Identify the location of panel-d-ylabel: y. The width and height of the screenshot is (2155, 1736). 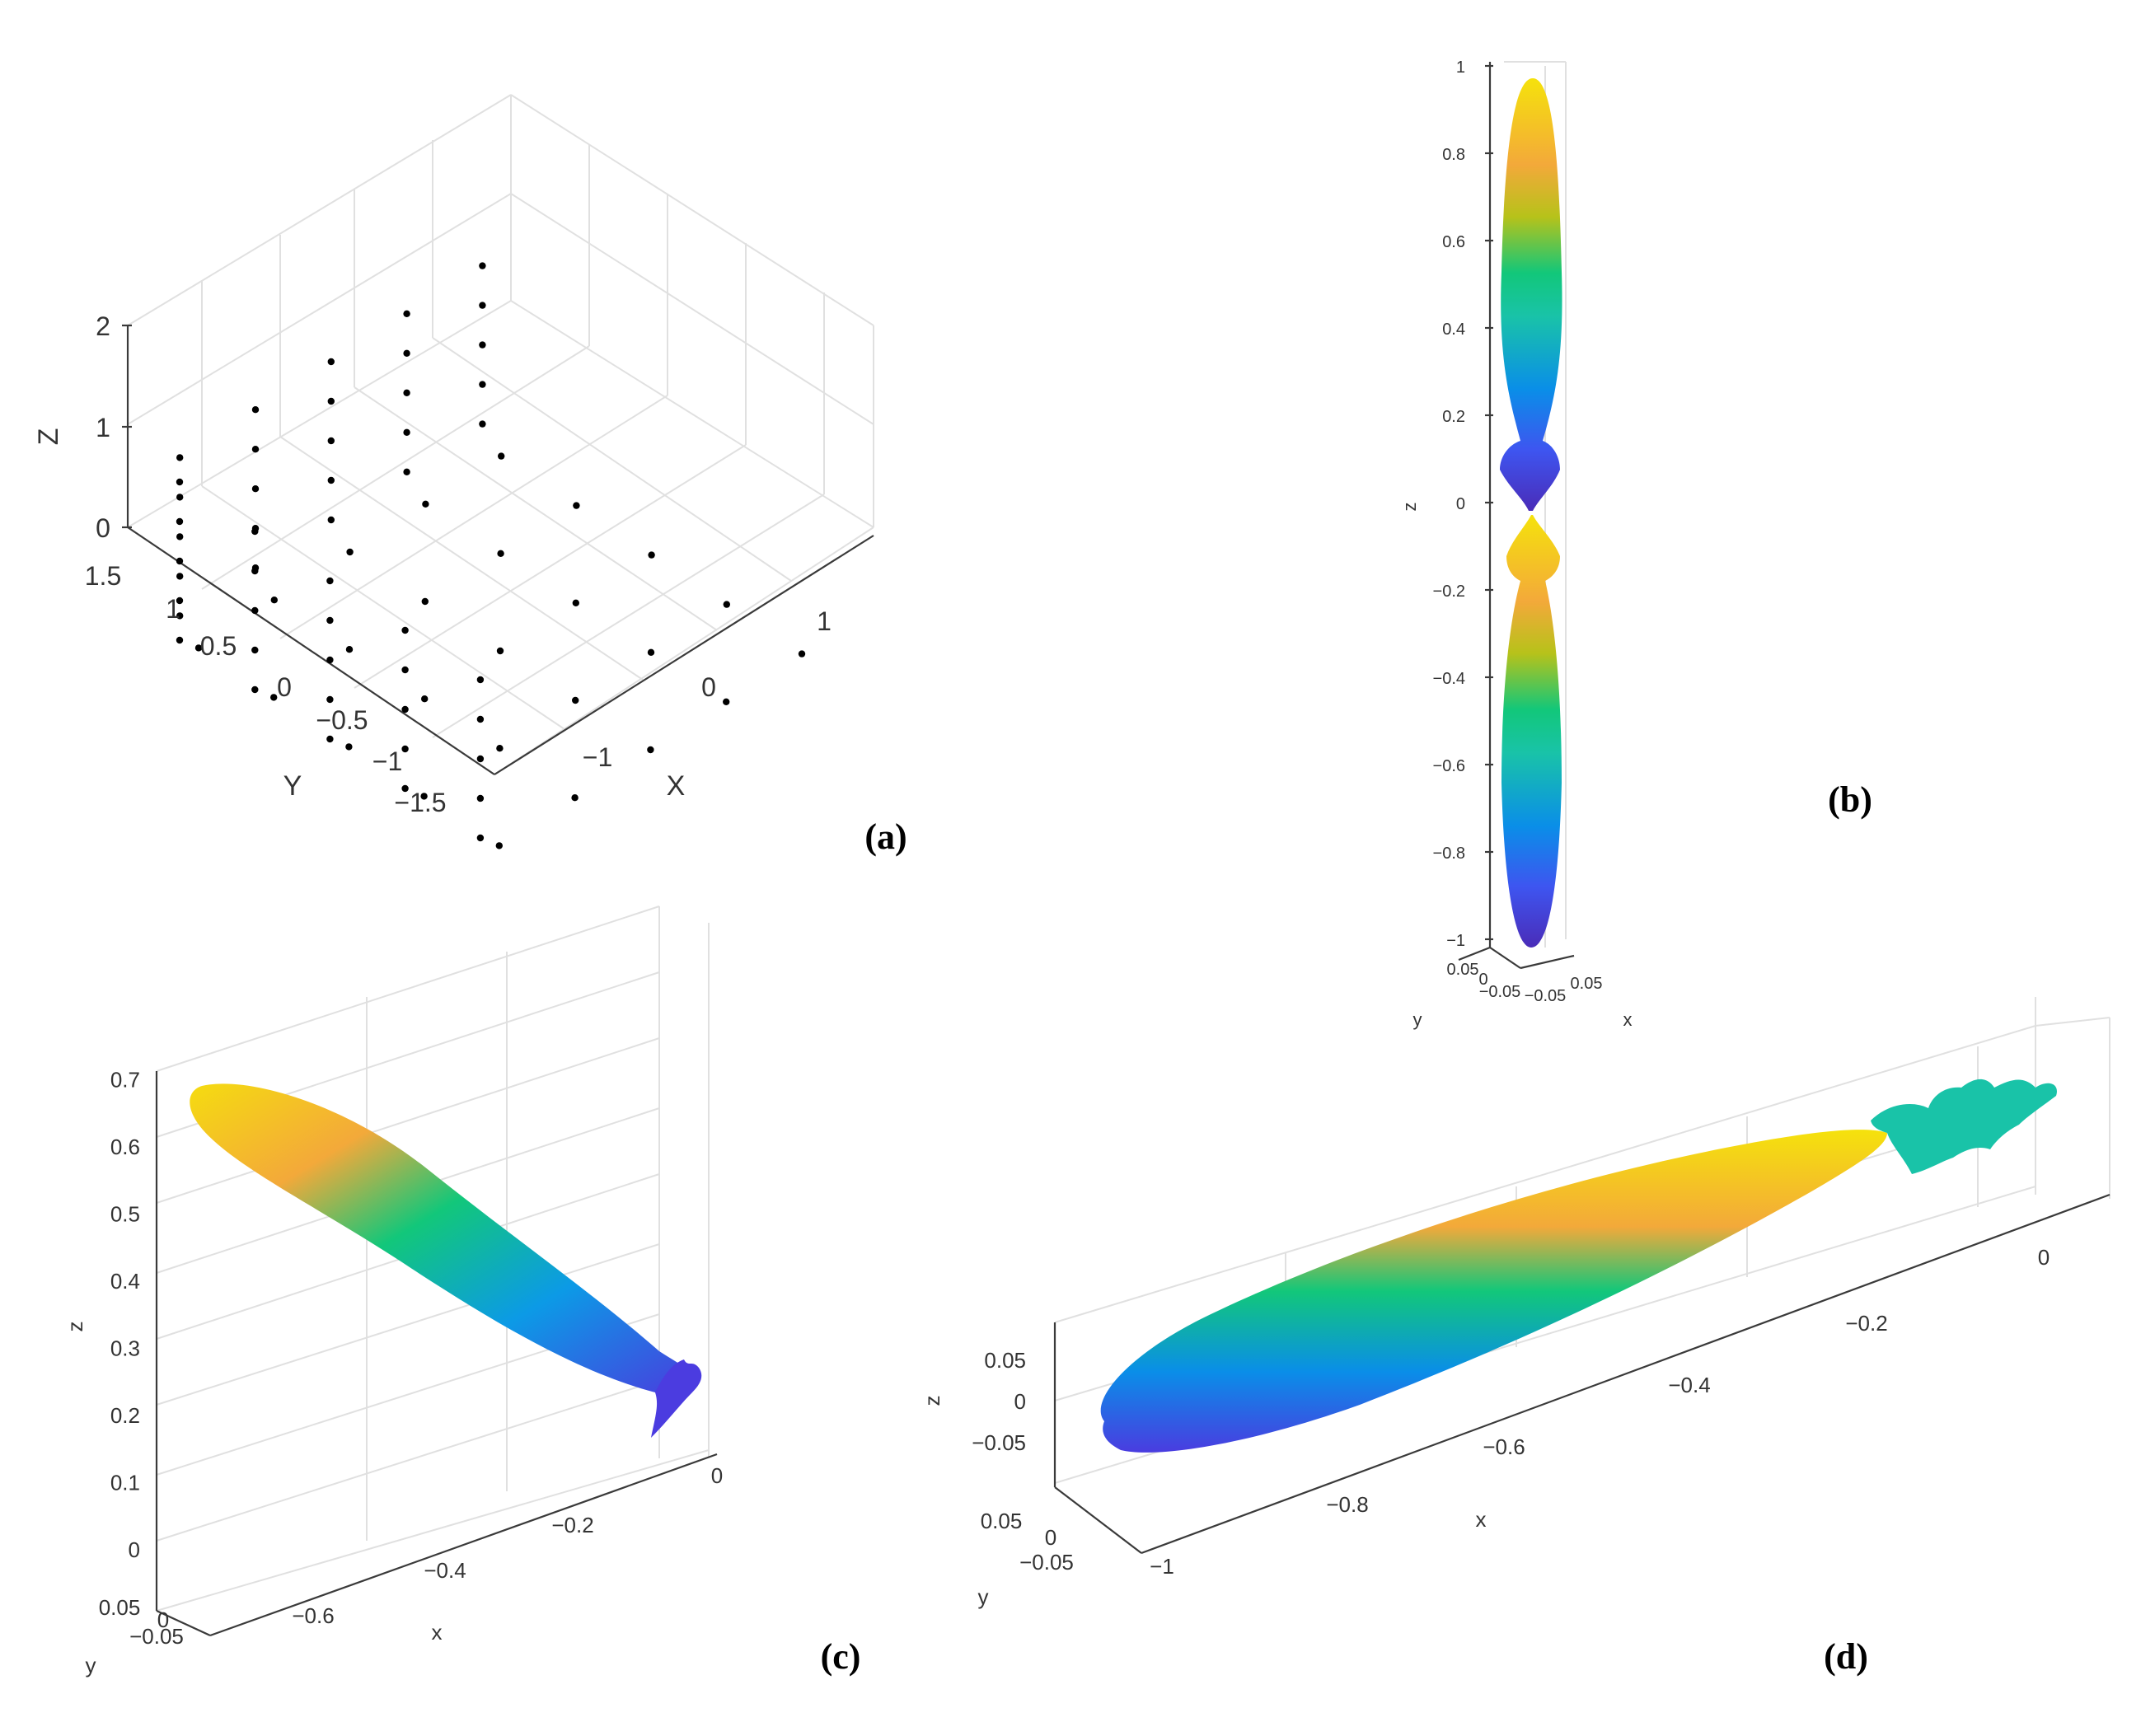
(983, 1596).